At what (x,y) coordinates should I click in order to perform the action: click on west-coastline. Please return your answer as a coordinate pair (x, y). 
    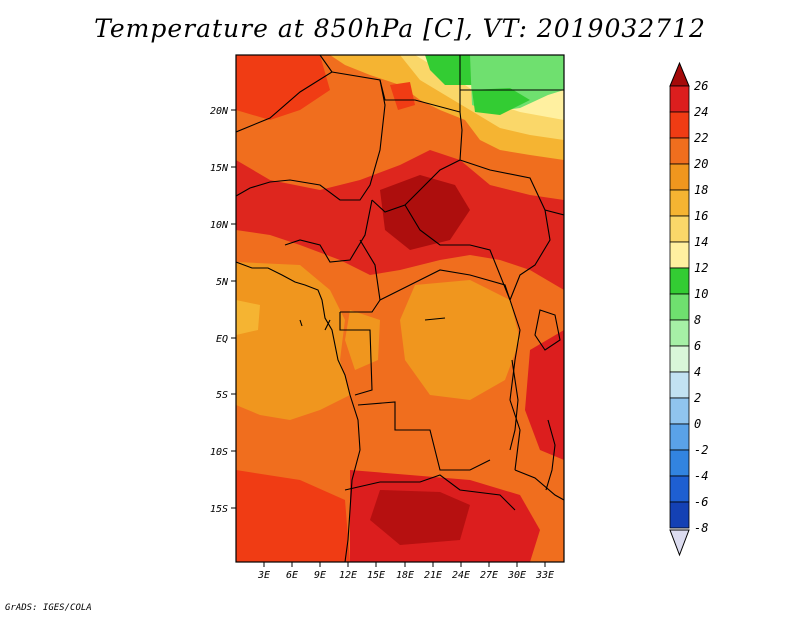
    Looking at the image, I should click on (298, 411).